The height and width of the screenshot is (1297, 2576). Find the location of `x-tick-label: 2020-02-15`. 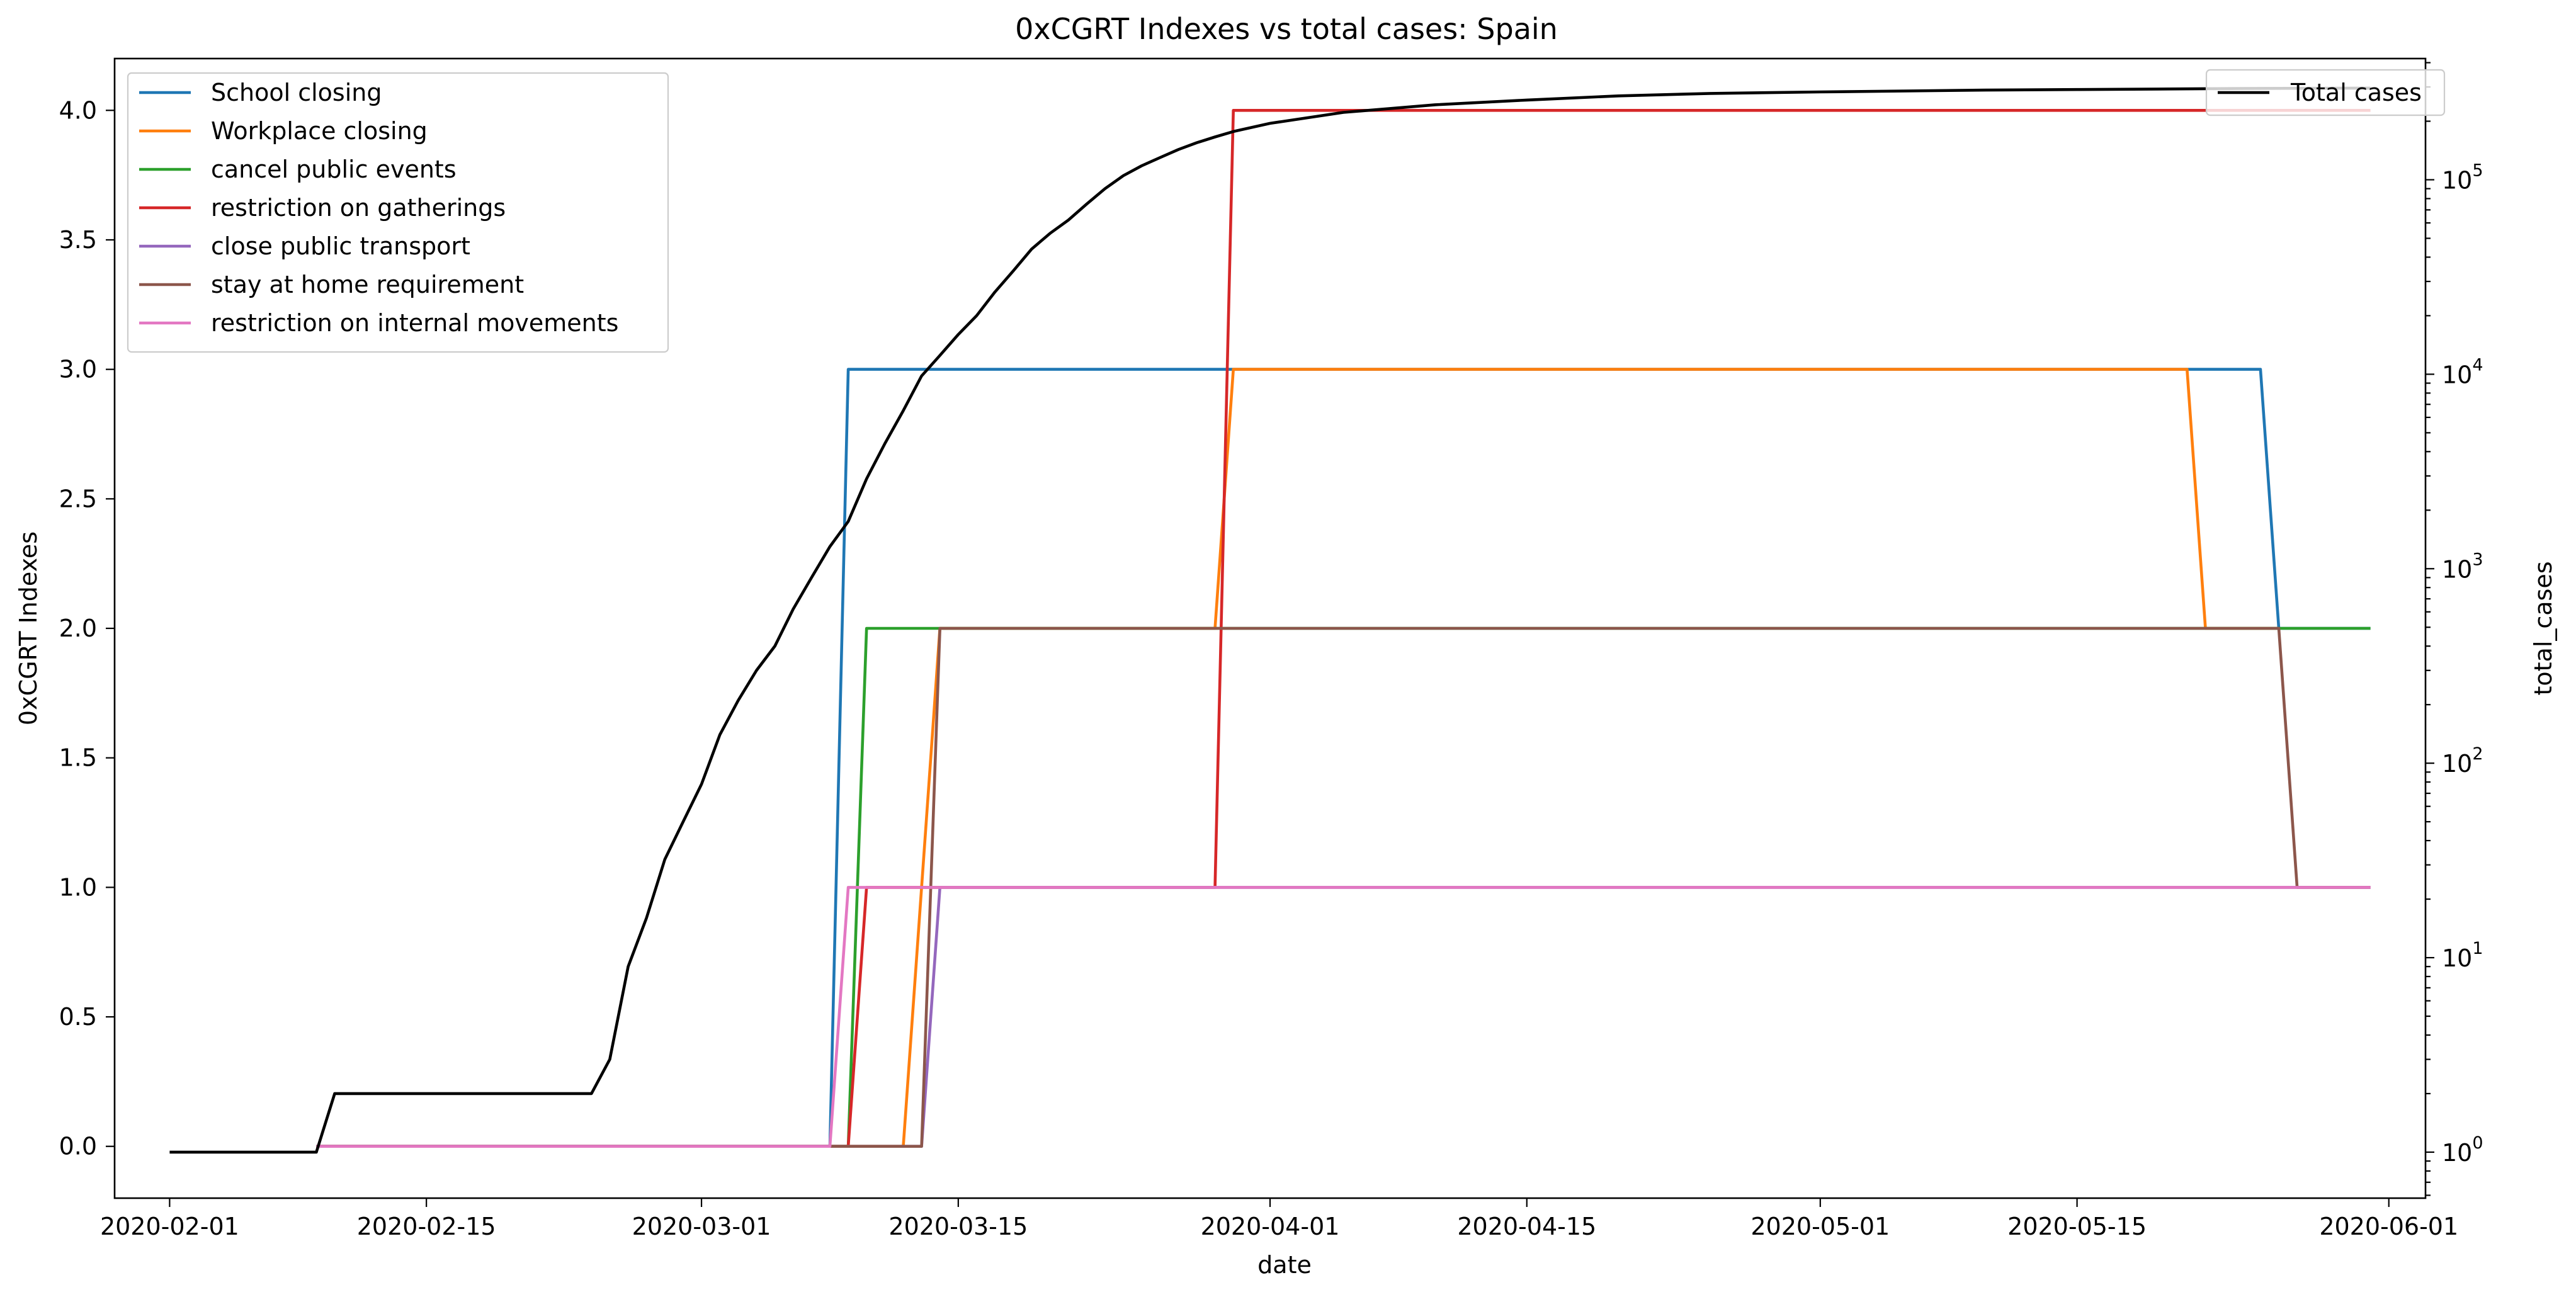

x-tick-label: 2020-02-15 is located at coordinates (426, 1226).